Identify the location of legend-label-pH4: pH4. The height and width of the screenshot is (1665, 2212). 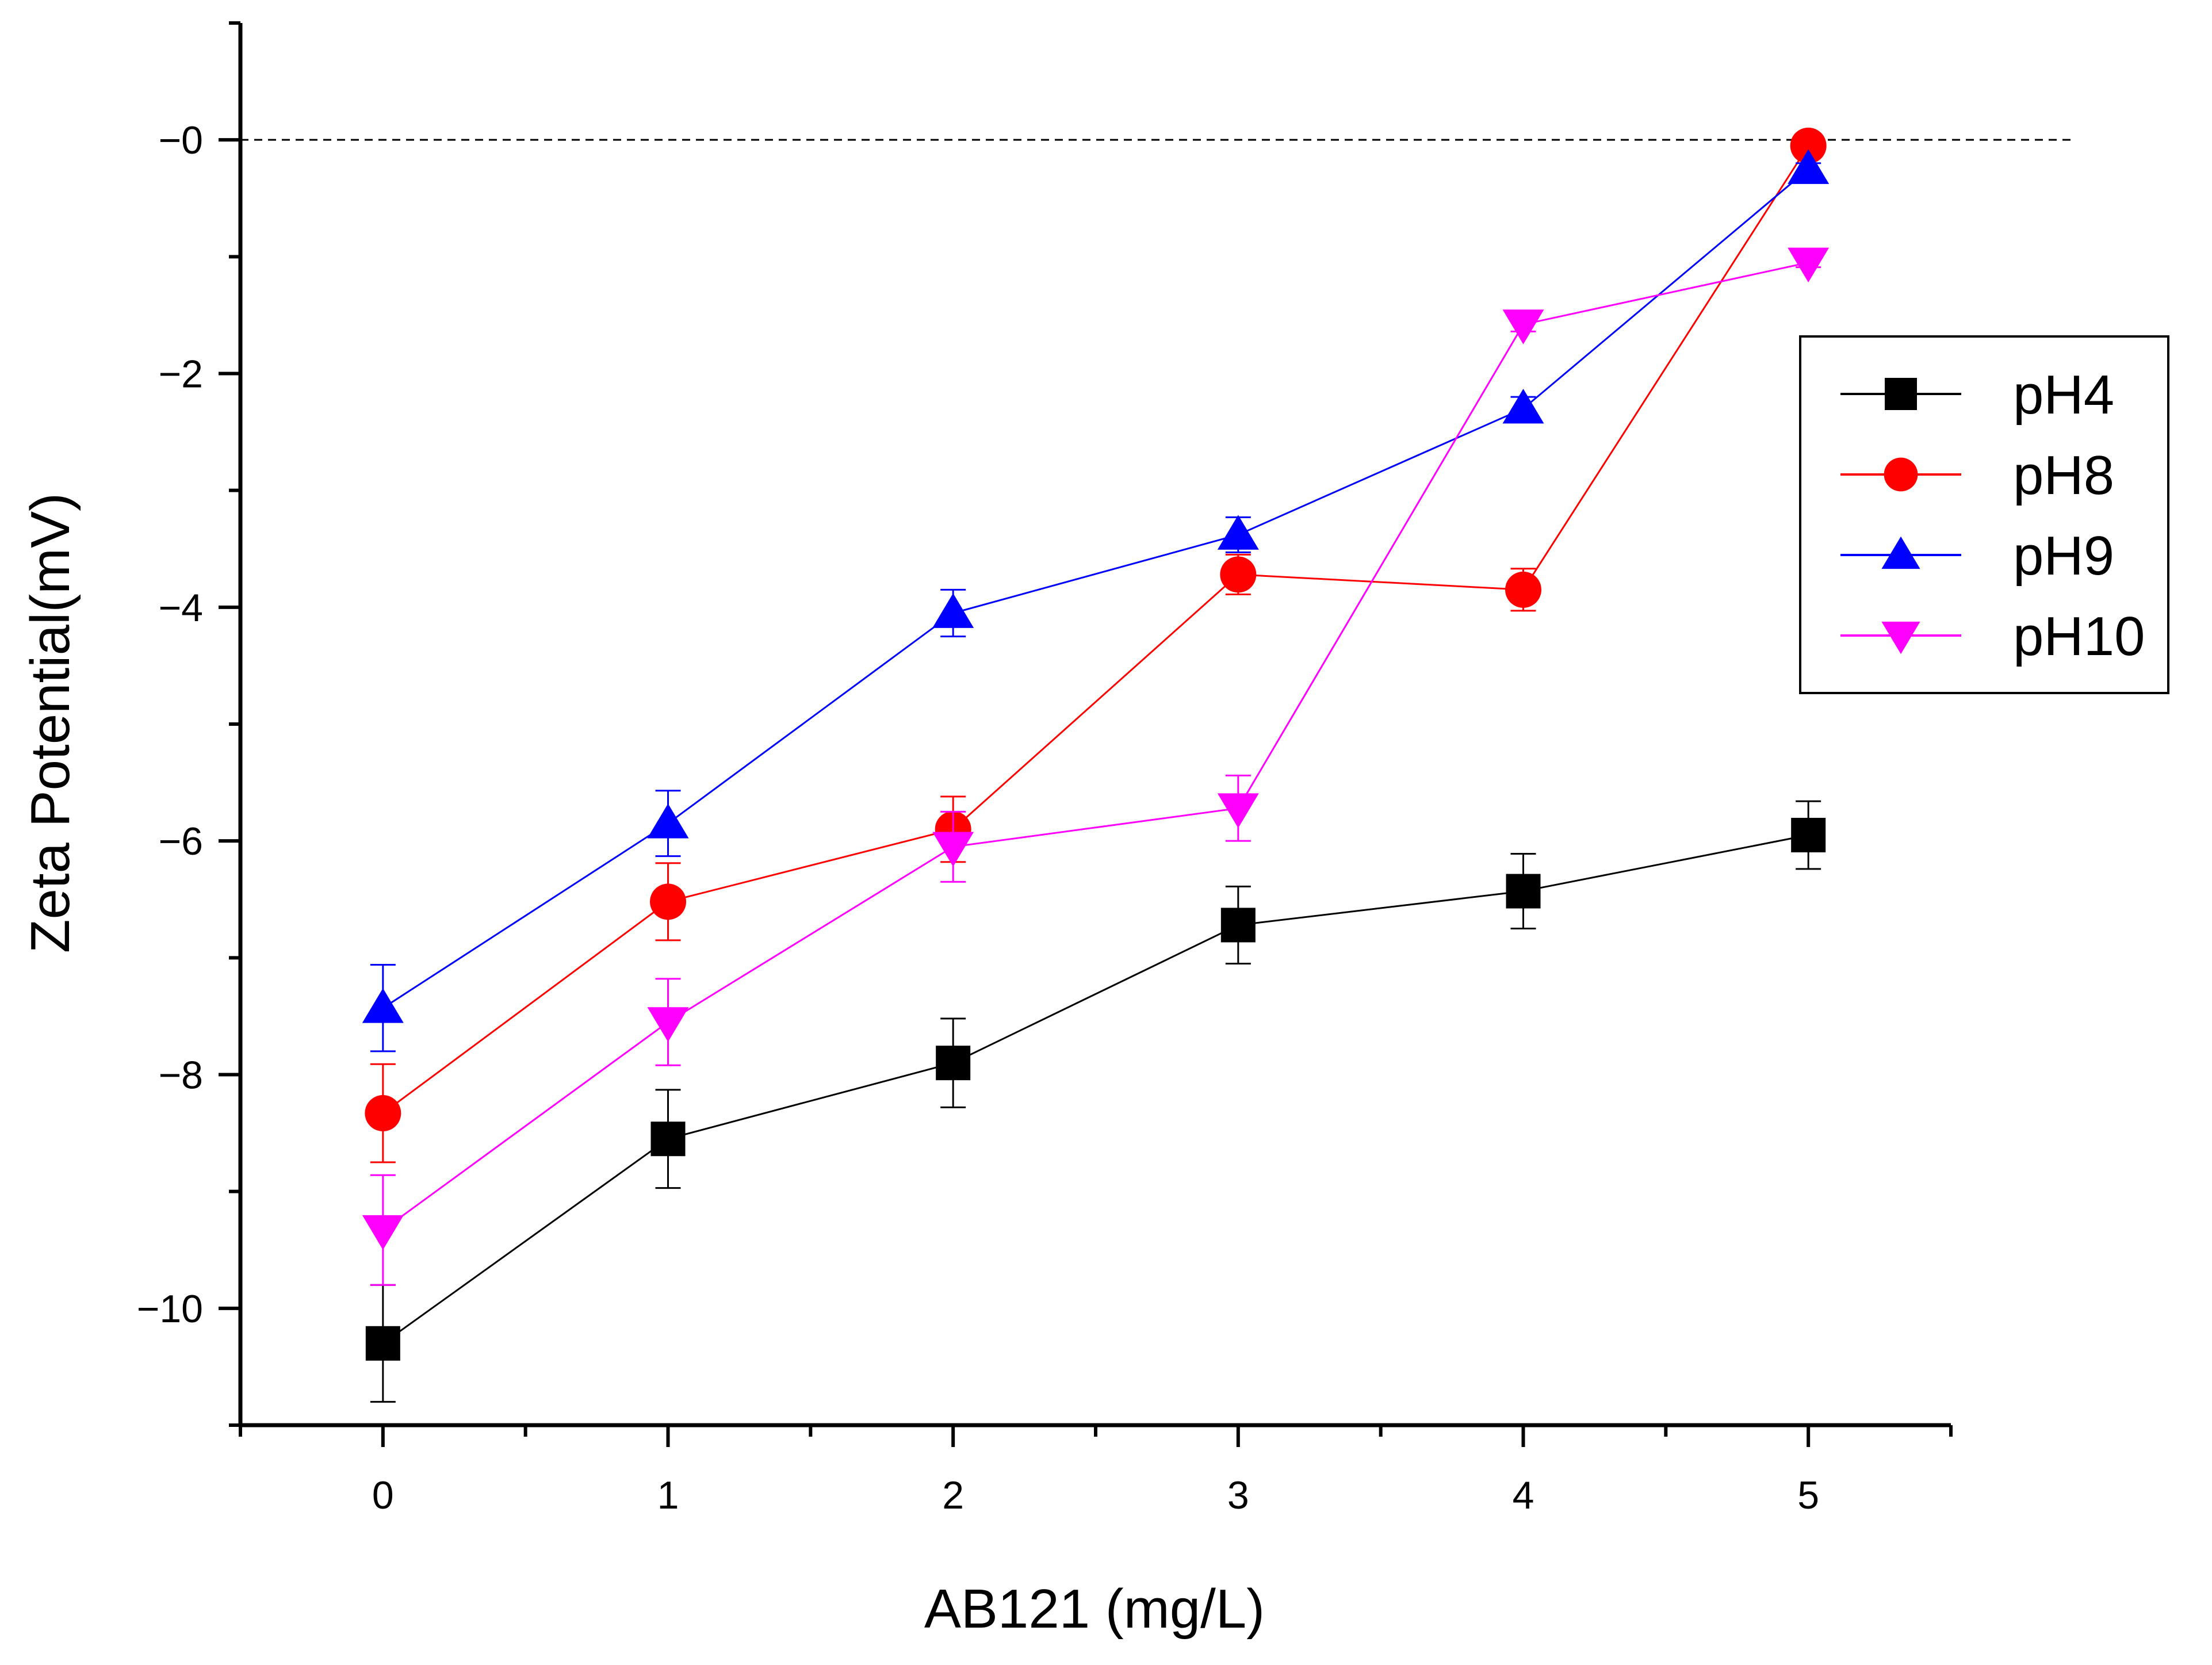
(2063, 395).